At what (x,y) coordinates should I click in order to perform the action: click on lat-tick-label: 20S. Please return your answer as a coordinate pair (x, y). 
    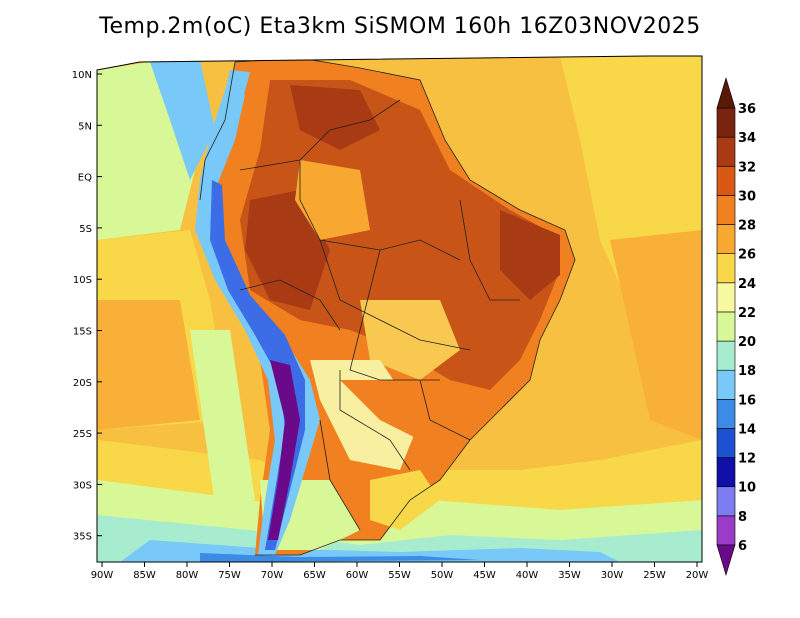
    Looking at the image, I should click on (82, 383).